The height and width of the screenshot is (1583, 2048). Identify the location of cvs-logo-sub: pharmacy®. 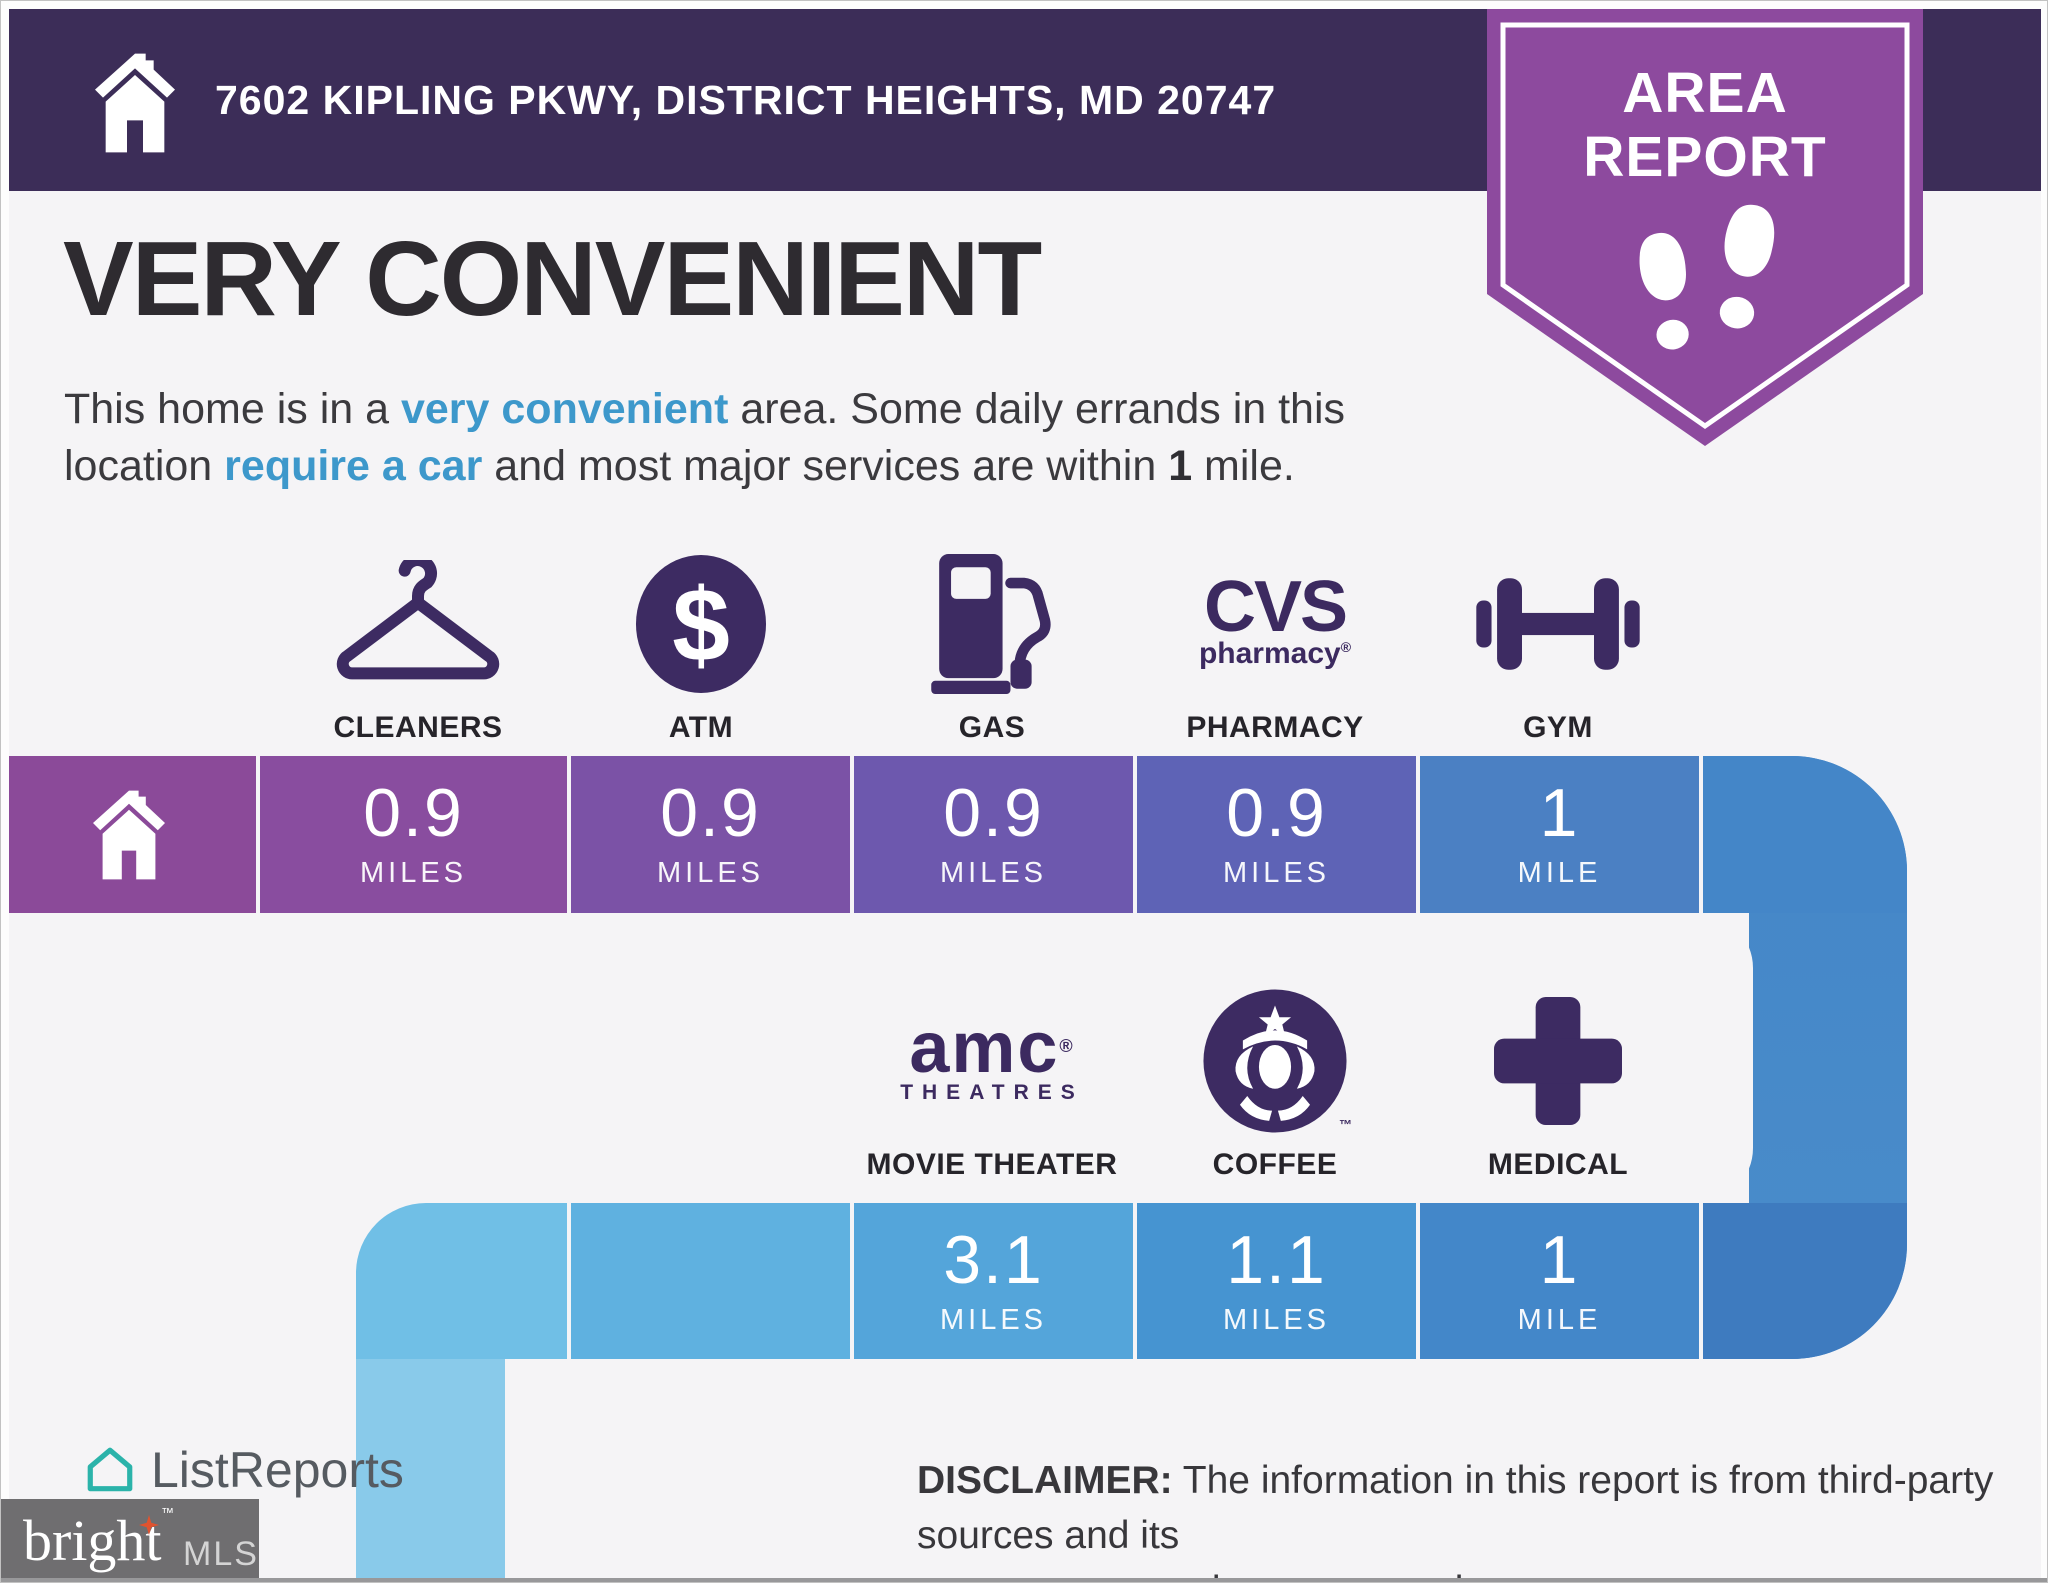
(1275, 653).